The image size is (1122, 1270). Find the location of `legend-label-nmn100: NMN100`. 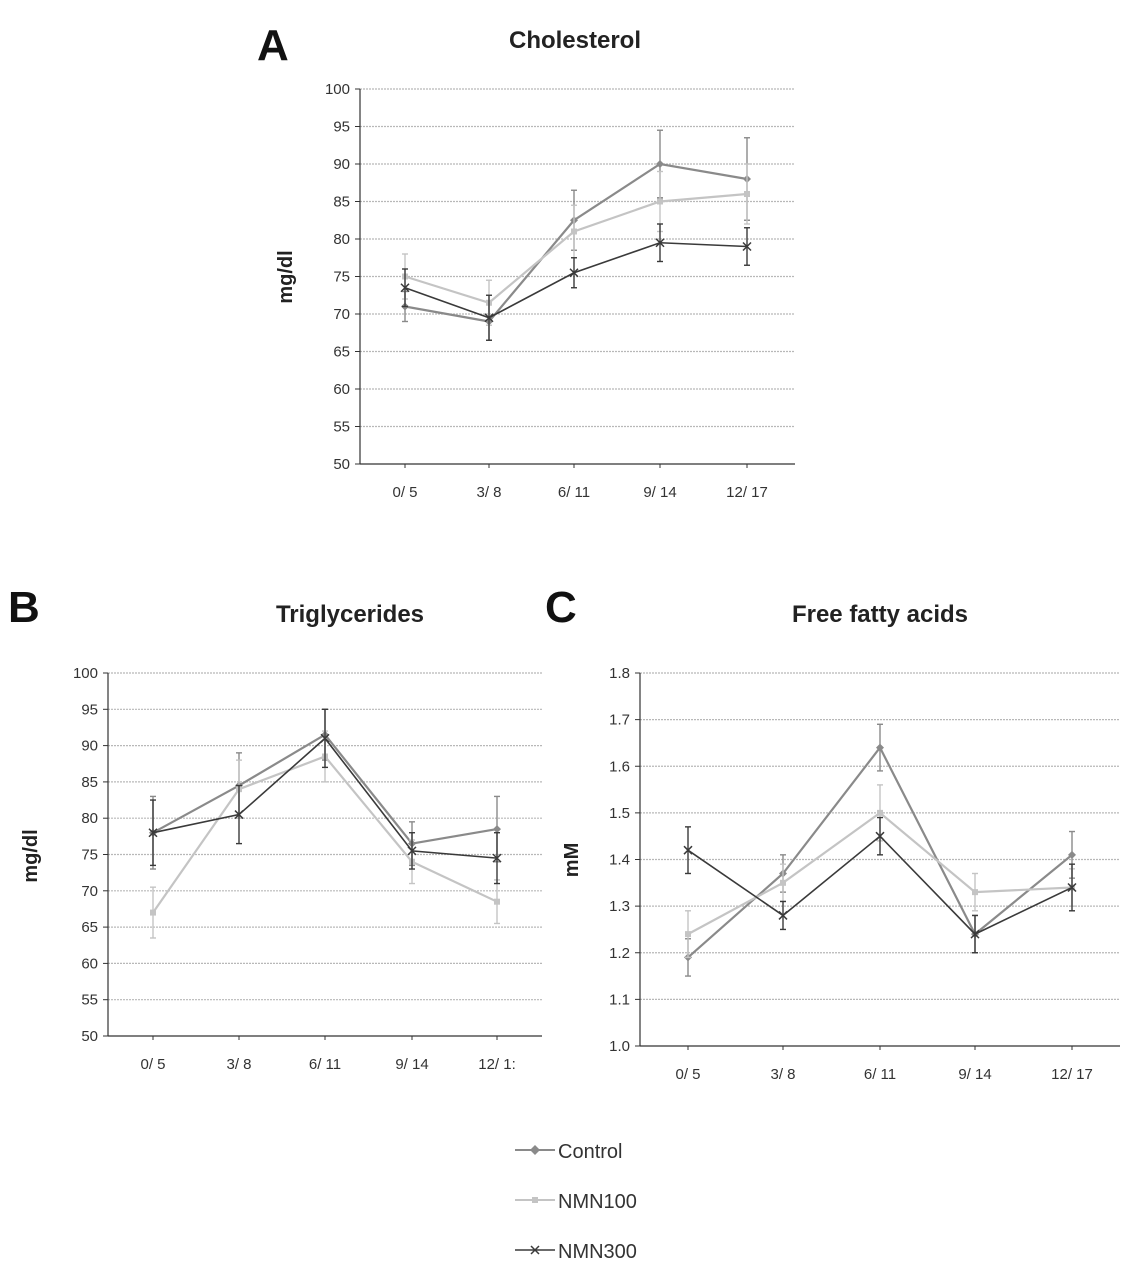

legend-label-nmn100: NMN100 is located at coordinates (597, 1202).